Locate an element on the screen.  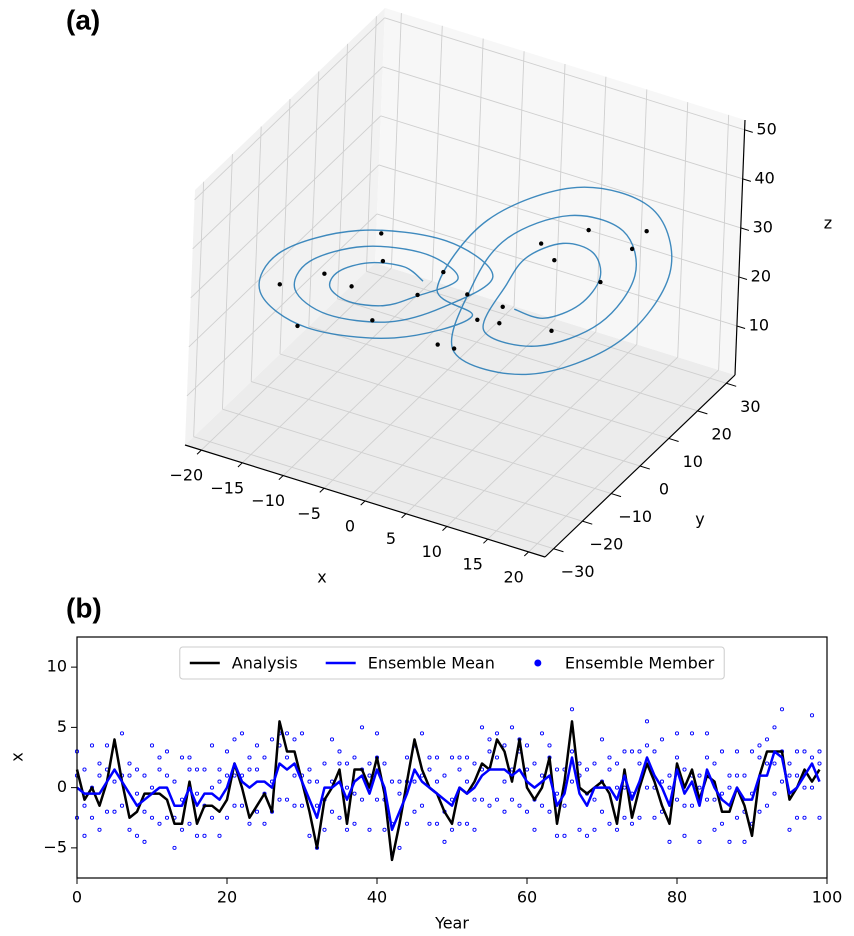
z-tick-label: 50 is located at coordinates (766, 128).